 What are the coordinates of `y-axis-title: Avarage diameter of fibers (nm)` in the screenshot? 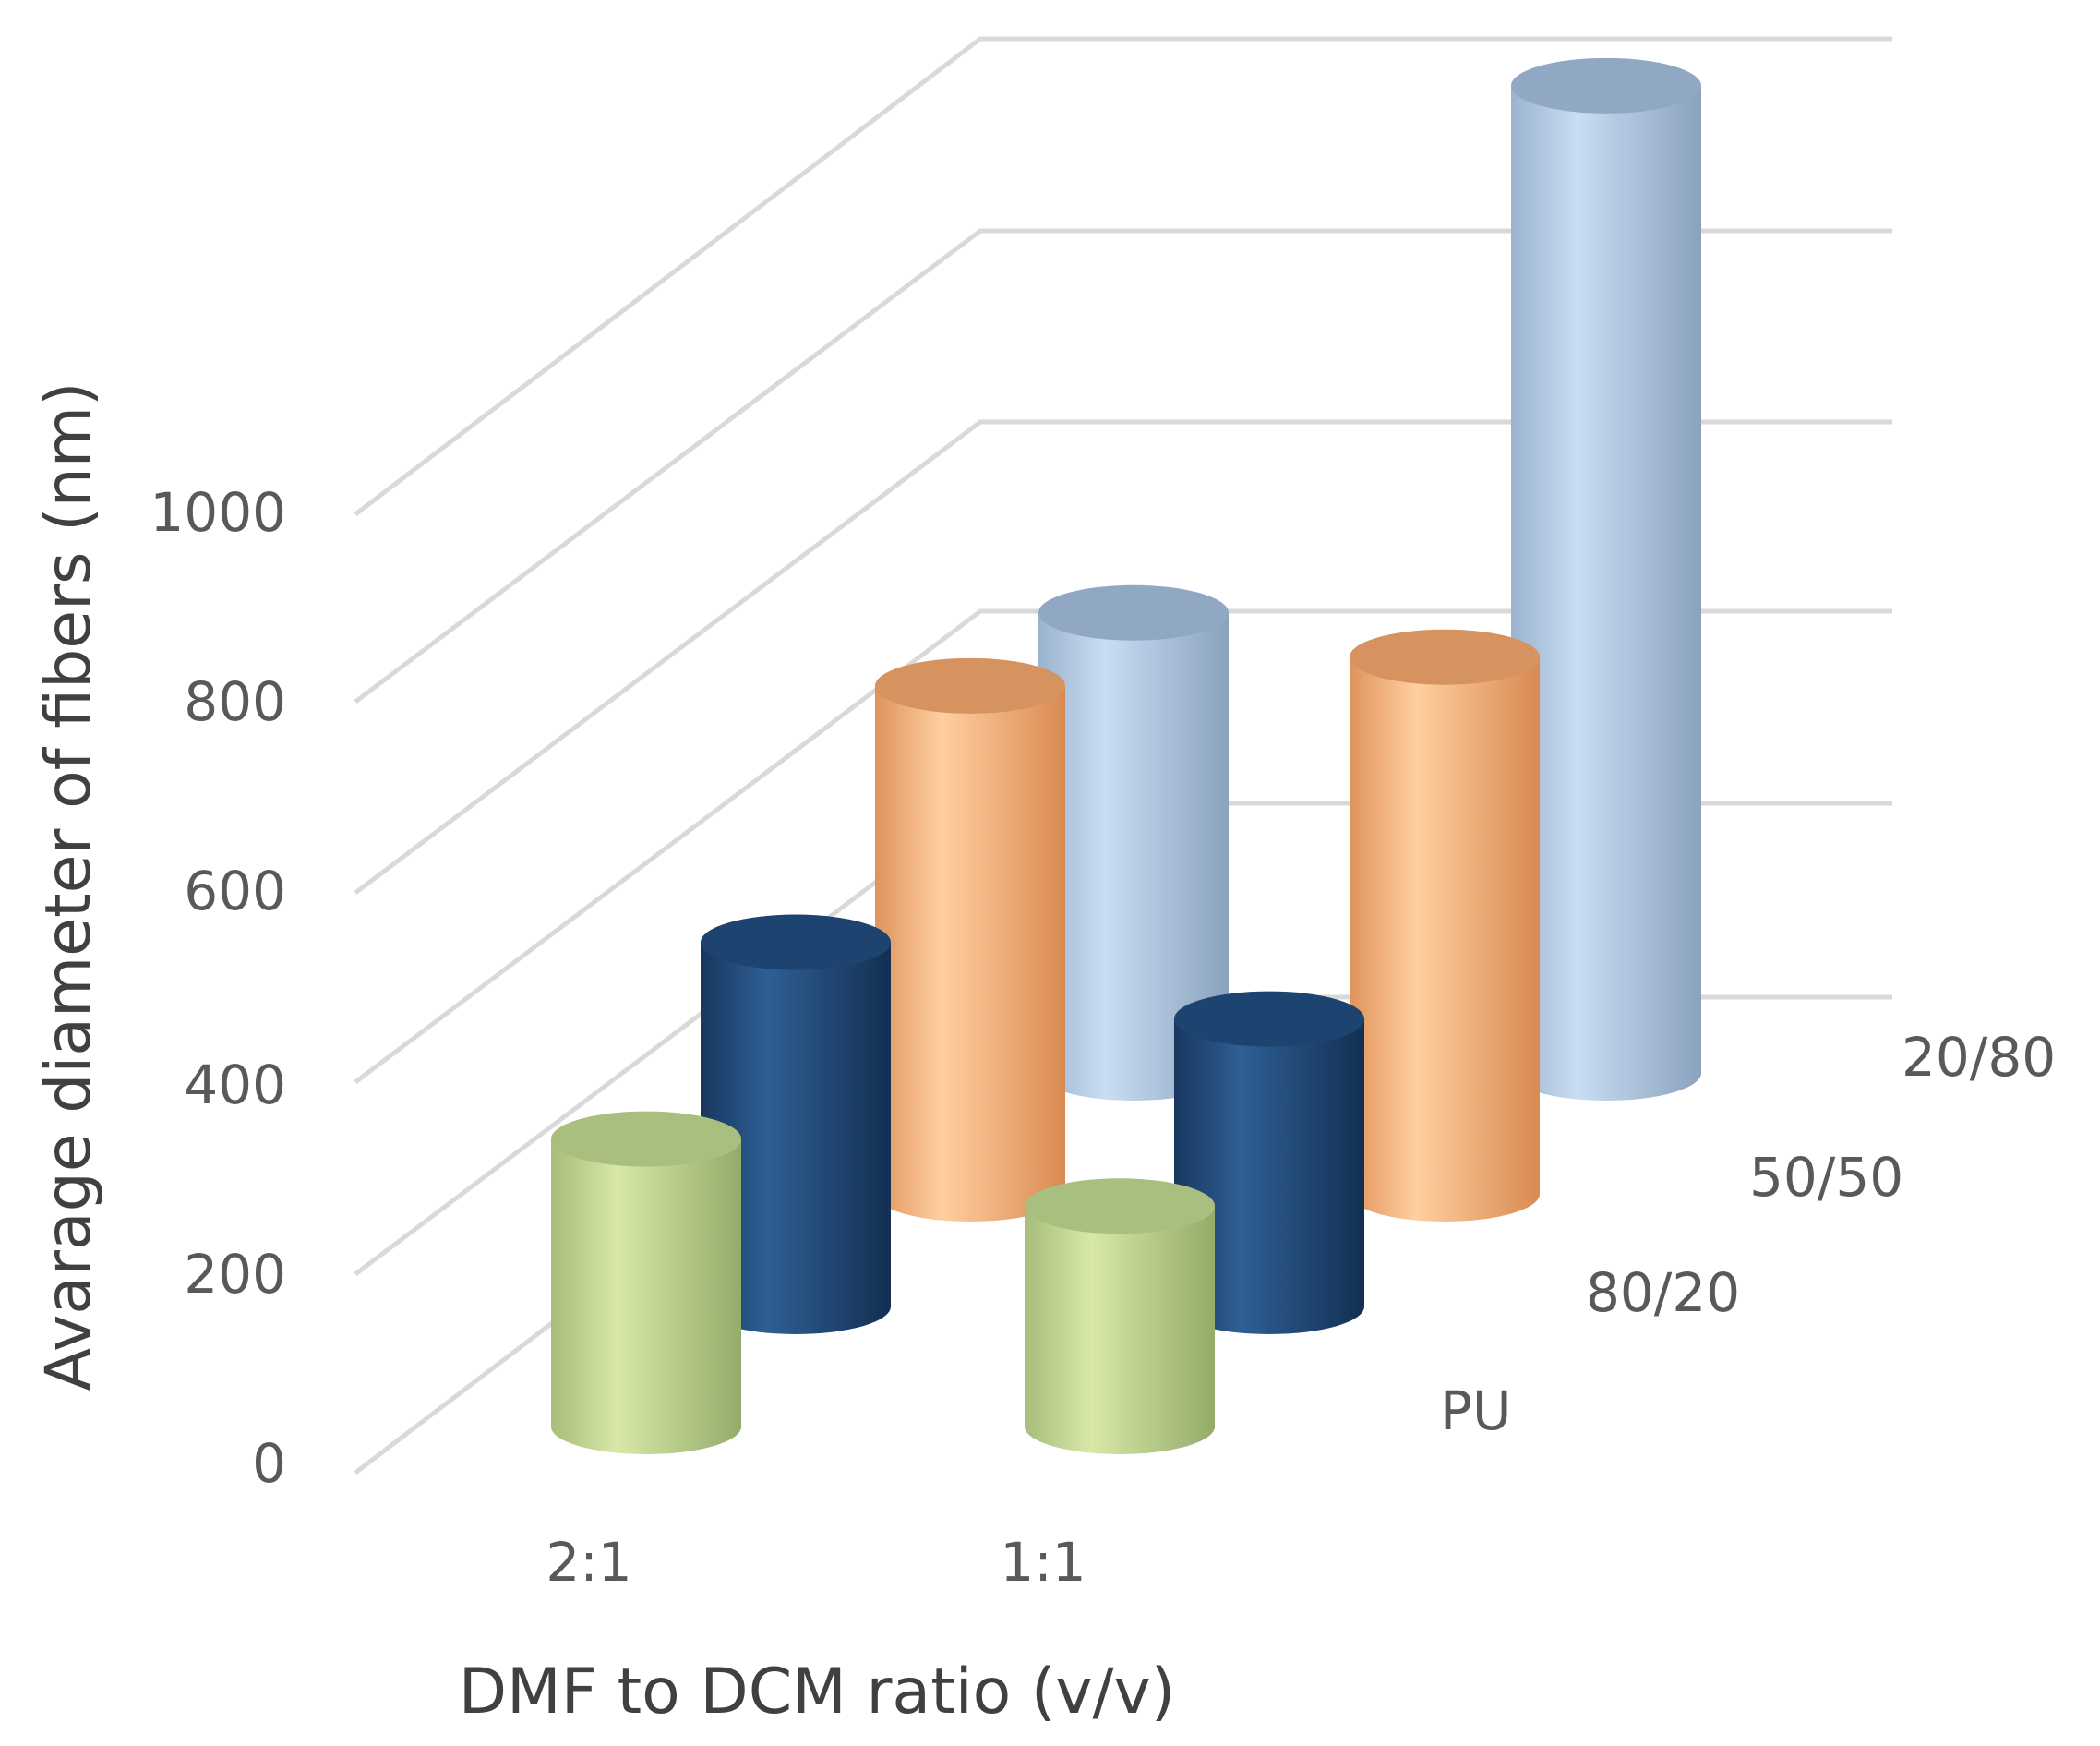 It's located at (68, 886).